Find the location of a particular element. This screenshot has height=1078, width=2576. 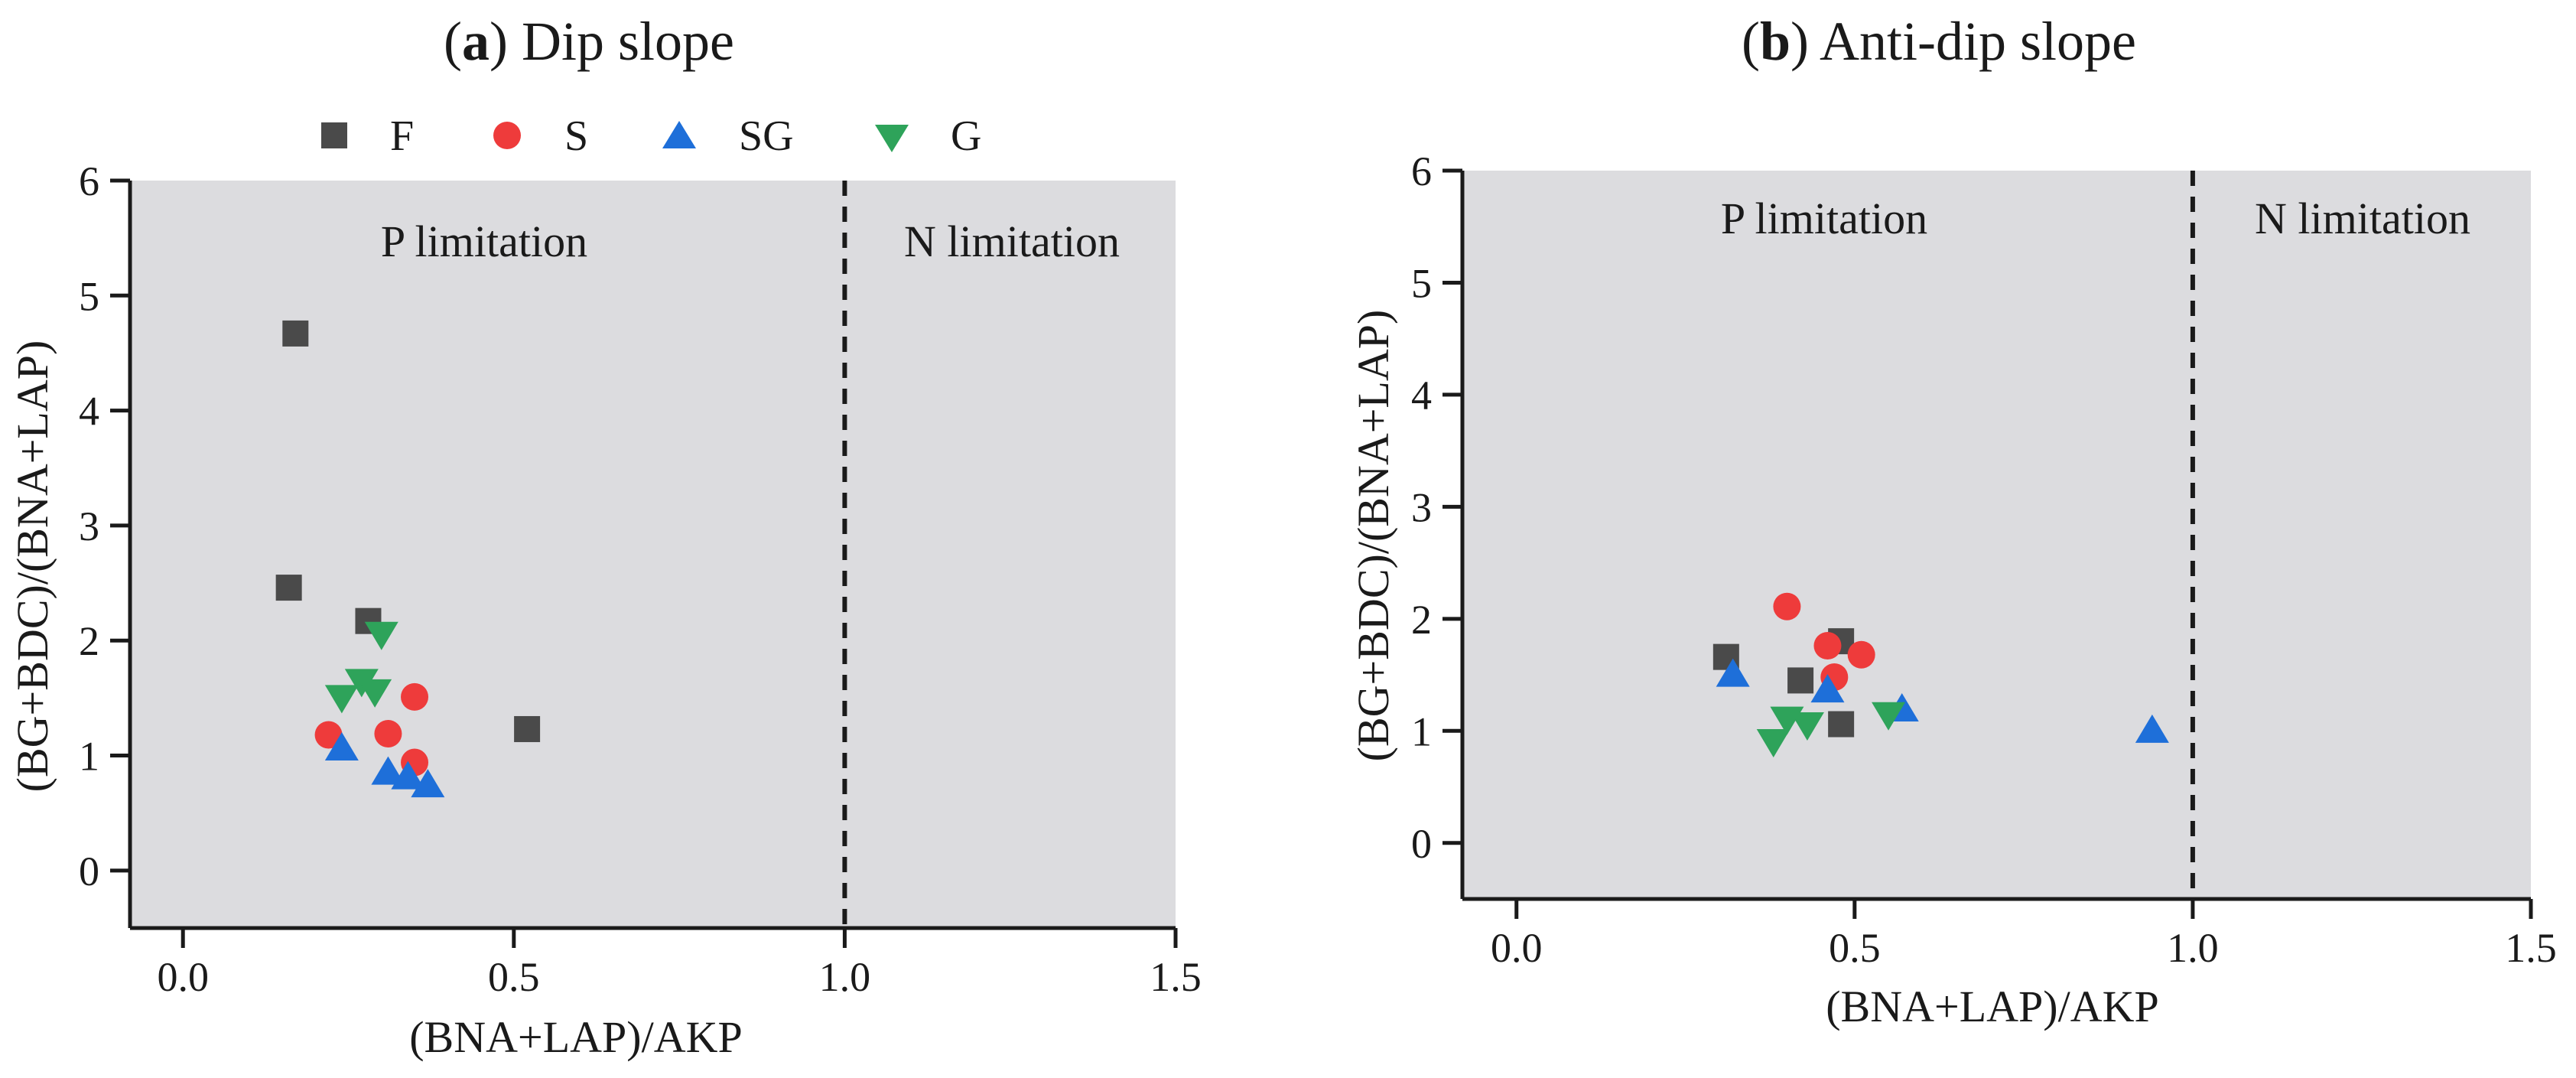

legend-marker-F is located at coordinates (334, 135).